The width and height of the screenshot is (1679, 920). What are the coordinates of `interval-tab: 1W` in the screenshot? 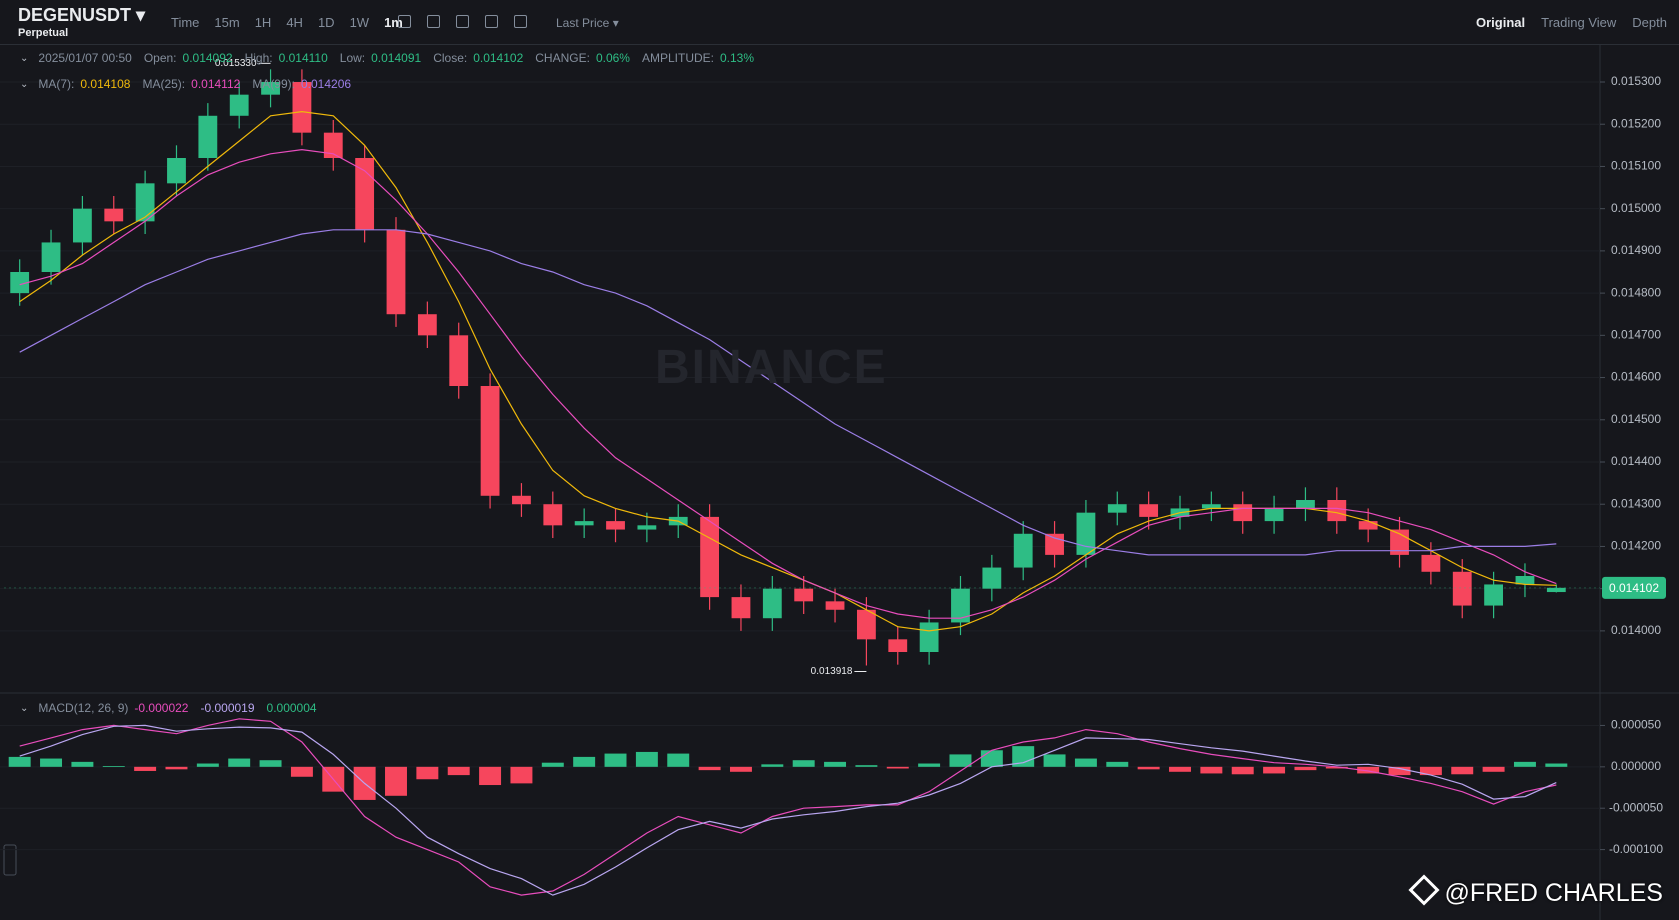 It's located at (359, 22).